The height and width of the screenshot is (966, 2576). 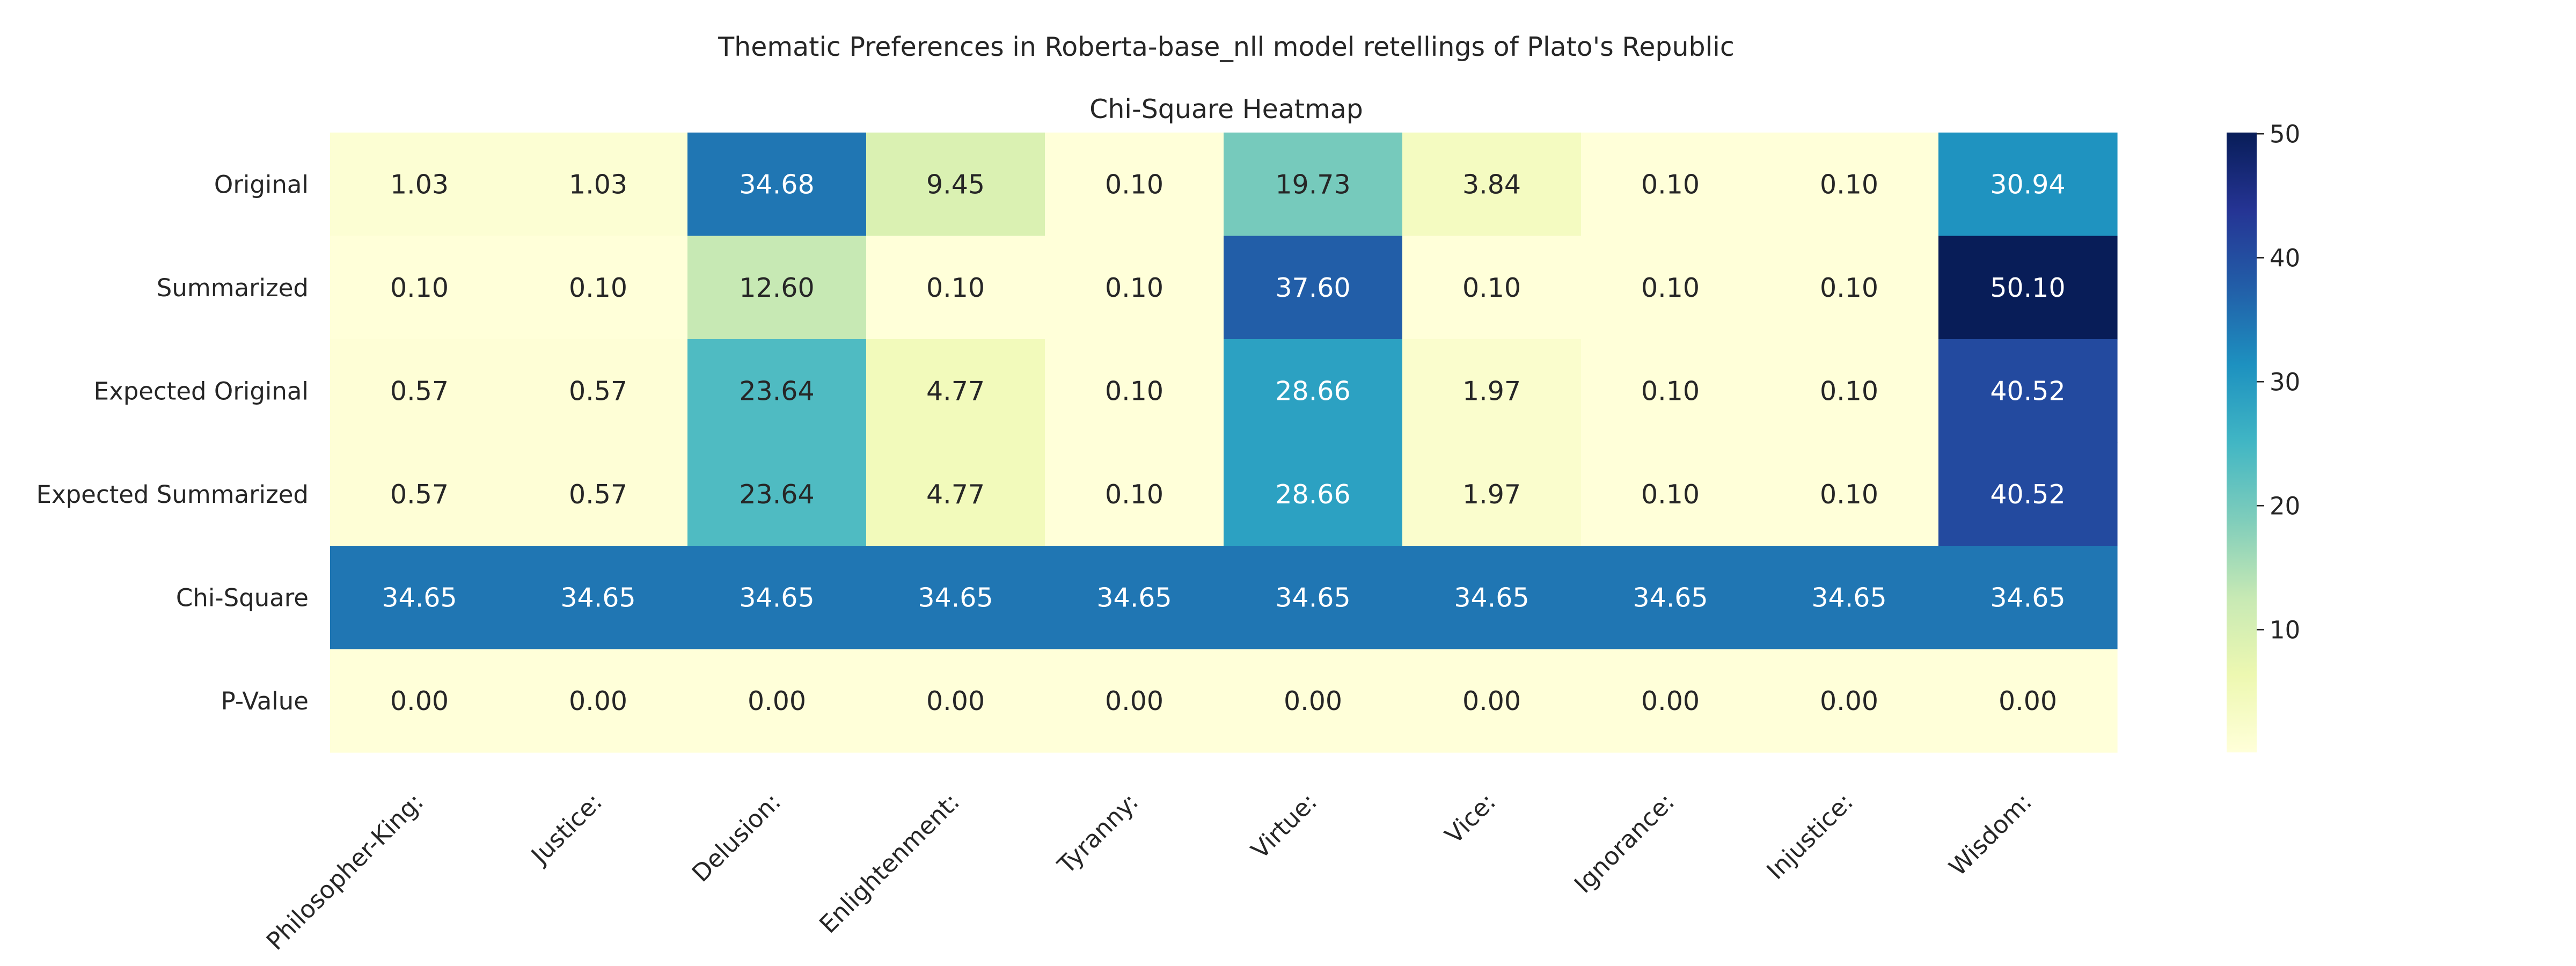 I want to click on row-label: P-Value, so click(x=265, y=701).